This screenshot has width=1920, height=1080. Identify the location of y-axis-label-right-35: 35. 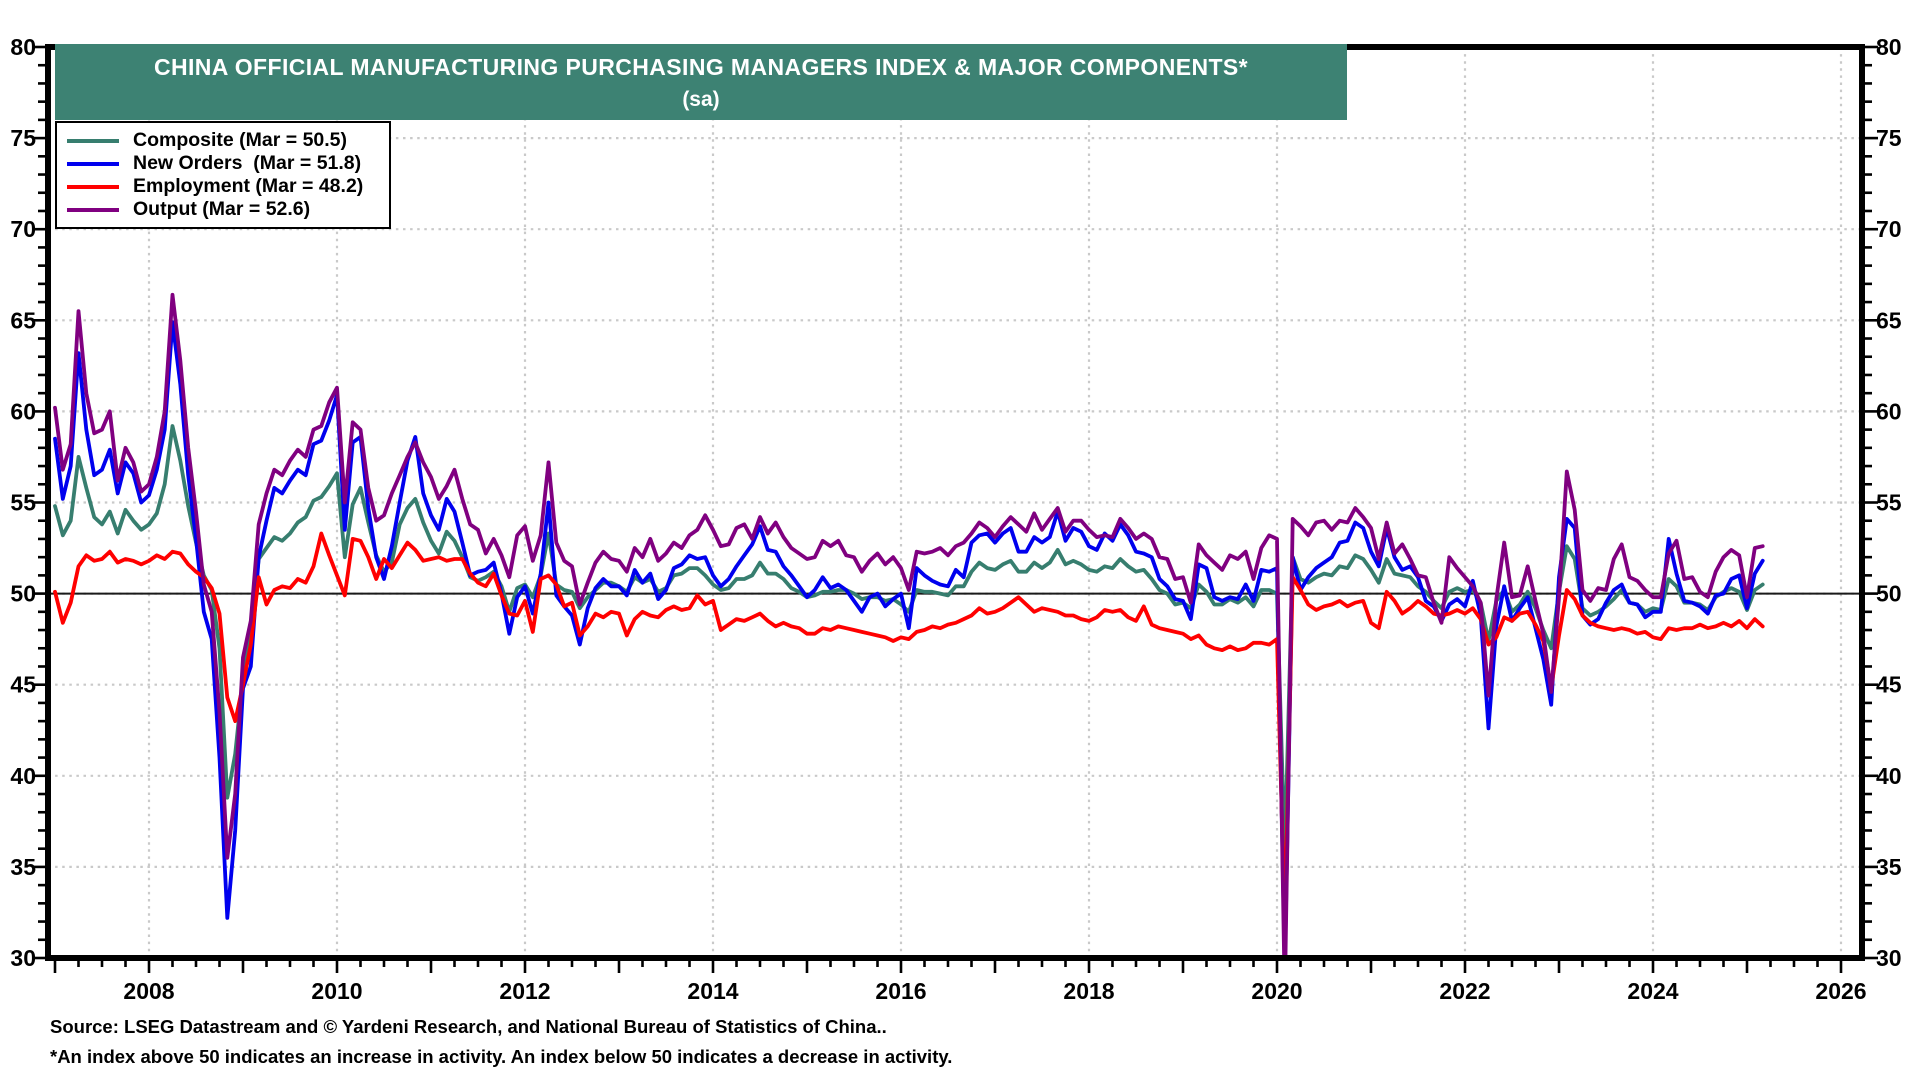
(1889, 867).